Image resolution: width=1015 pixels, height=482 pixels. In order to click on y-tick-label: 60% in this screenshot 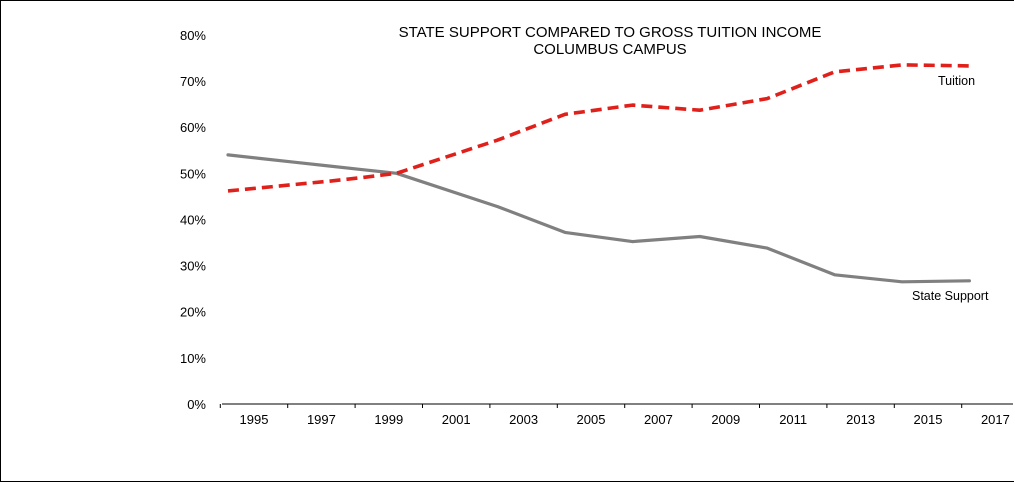, I will do `click(193, 127)`.